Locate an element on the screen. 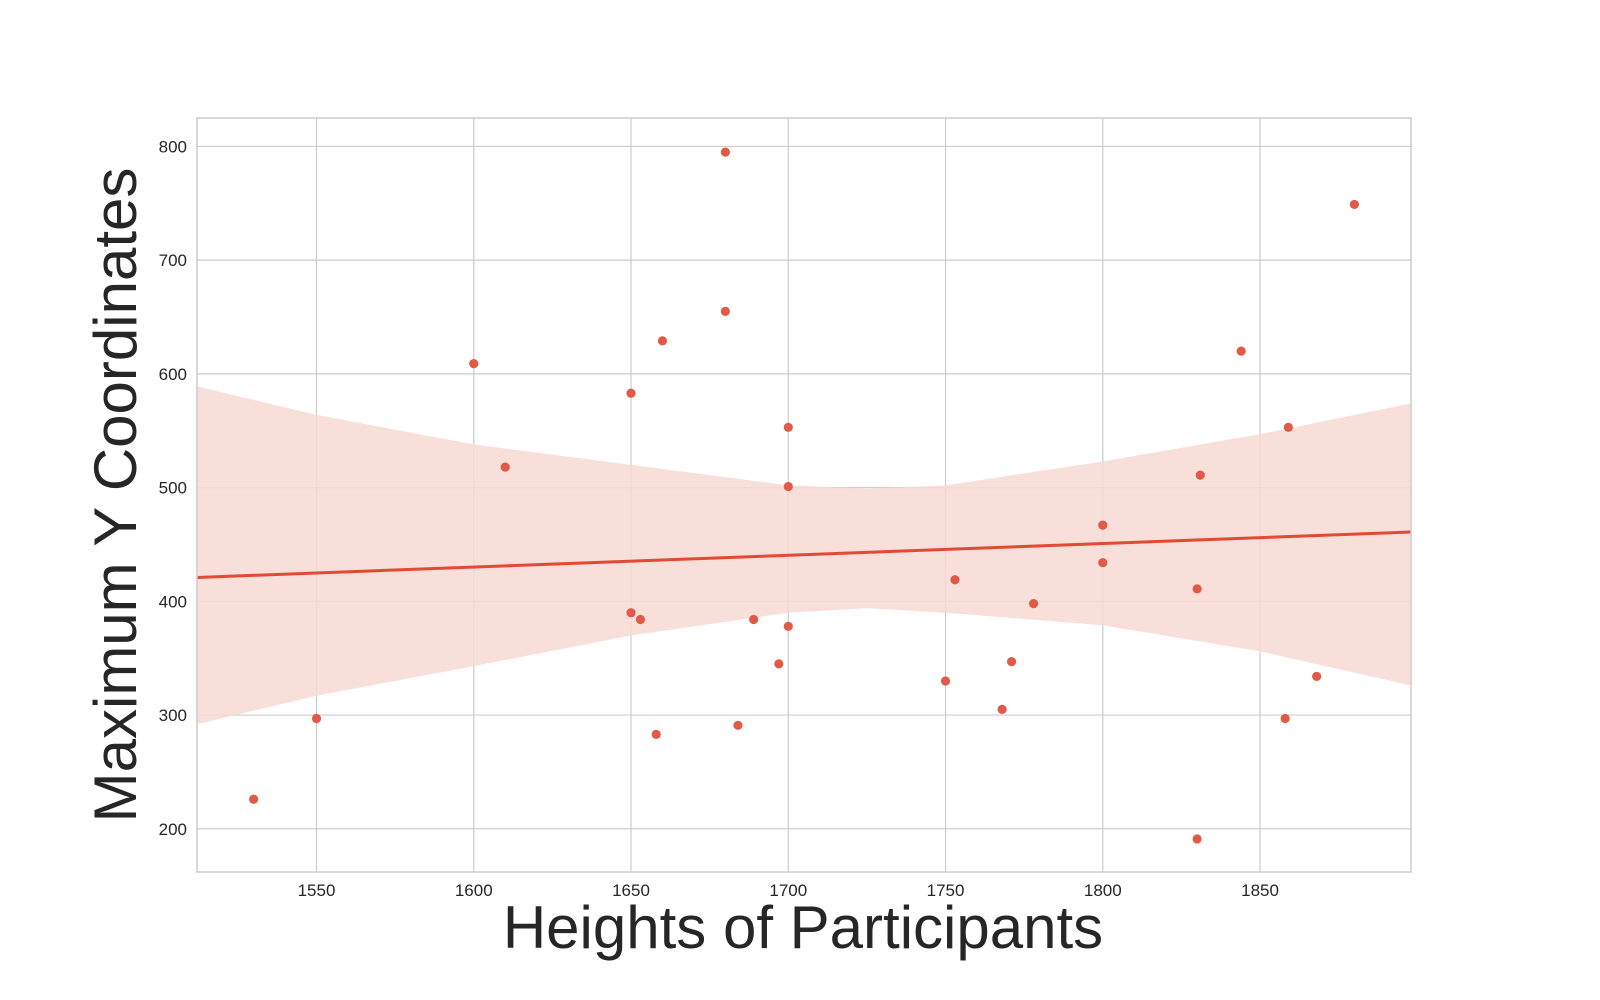 The image size is (1600, 1000). x-tick-label: 1700 is located at coordinates (788, 890).